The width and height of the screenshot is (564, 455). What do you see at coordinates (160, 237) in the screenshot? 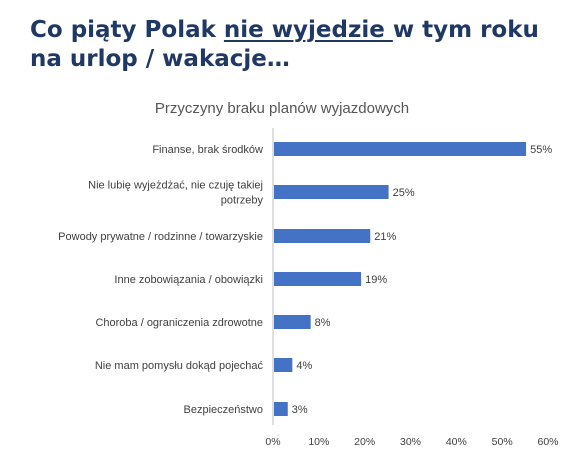
I see `category-label-2: Powody prywatne / rodzinne / towarzyskie` at bounding box center [160, 237].